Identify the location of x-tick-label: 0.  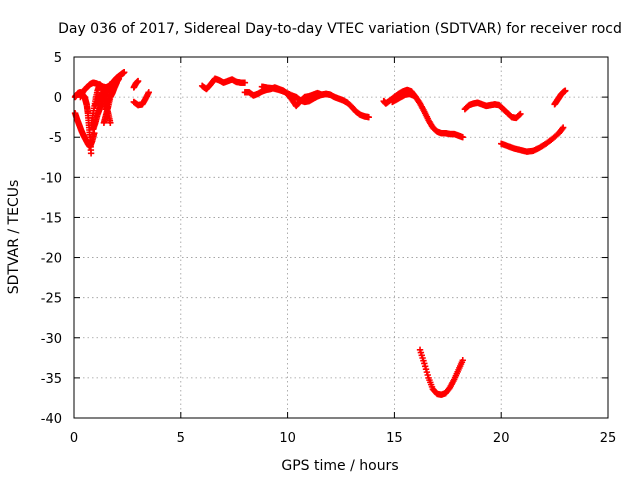
(74, 438).